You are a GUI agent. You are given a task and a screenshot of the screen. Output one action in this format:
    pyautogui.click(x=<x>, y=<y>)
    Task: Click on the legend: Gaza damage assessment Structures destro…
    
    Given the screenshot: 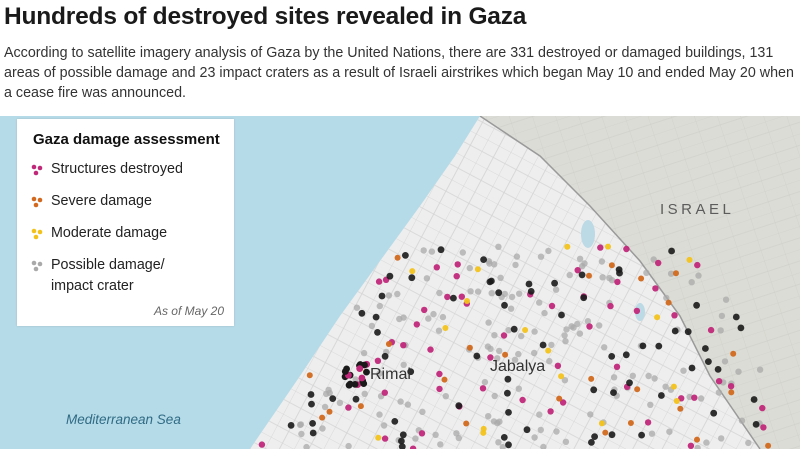 What is the action you would take?
    pyautogui.click(x=125, y=222)
    